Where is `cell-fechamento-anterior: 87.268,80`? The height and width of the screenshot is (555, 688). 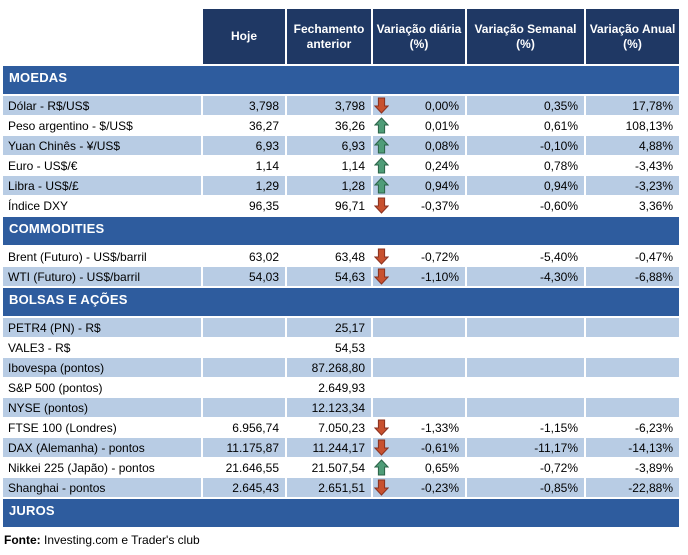
cell-fechamento-anterior: 87.268,80 is located at coordinates (329, 367).